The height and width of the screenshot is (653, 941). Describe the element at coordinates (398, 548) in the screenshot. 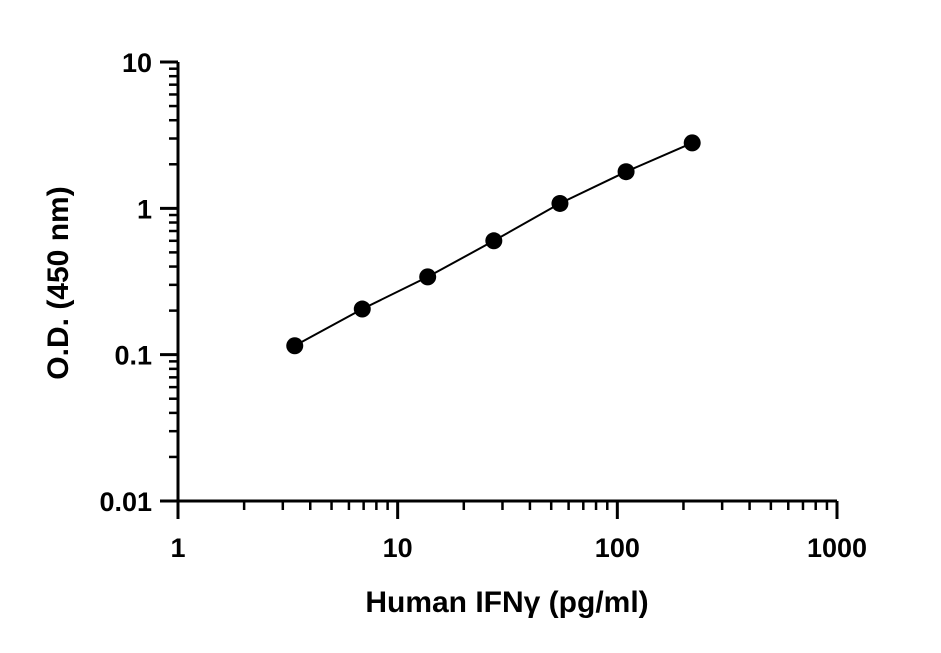

I see `x-tick-label: 10` at that location.